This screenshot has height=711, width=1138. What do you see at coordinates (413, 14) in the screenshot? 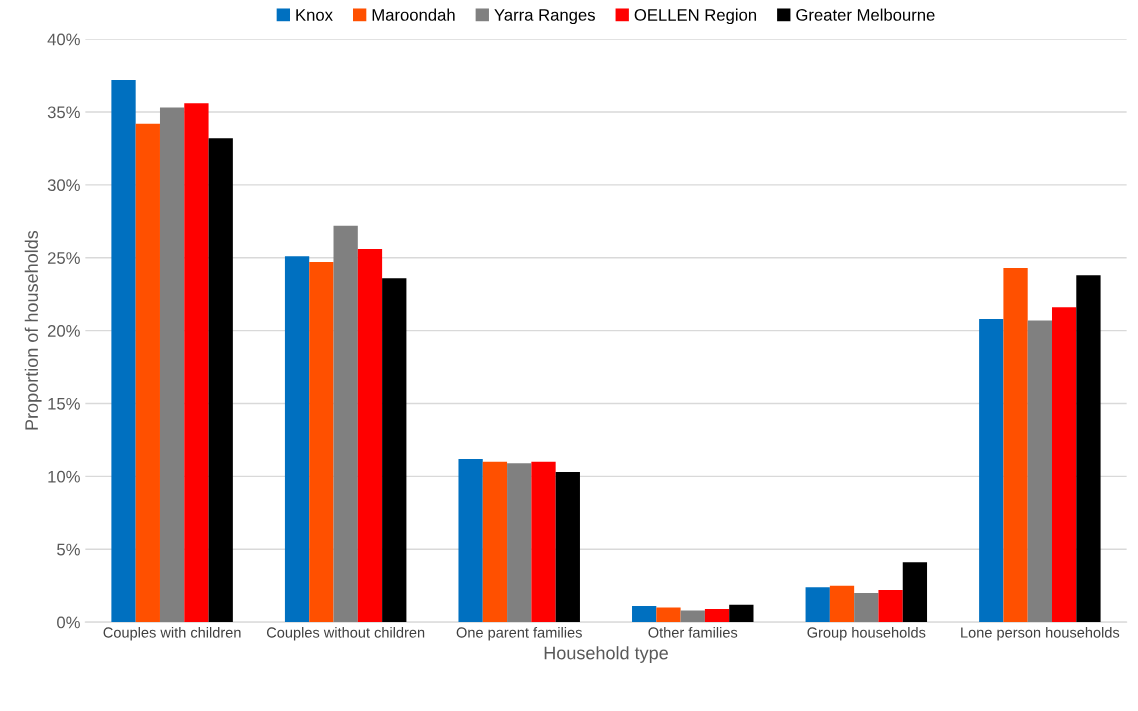
I see `legend-label: Maroondah` at bounding box center [413, 14].